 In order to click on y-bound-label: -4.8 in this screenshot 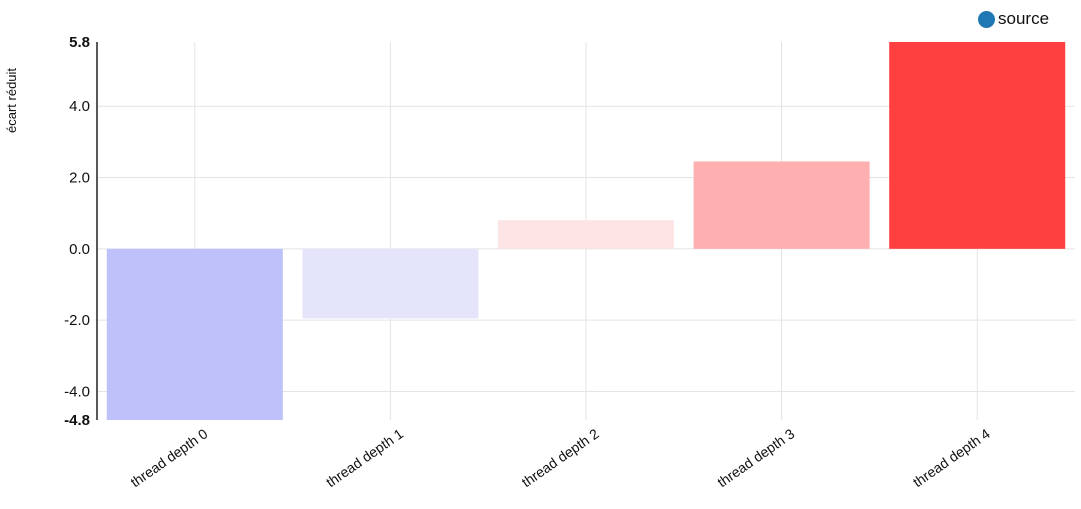, I will do `click(77, 420)`.